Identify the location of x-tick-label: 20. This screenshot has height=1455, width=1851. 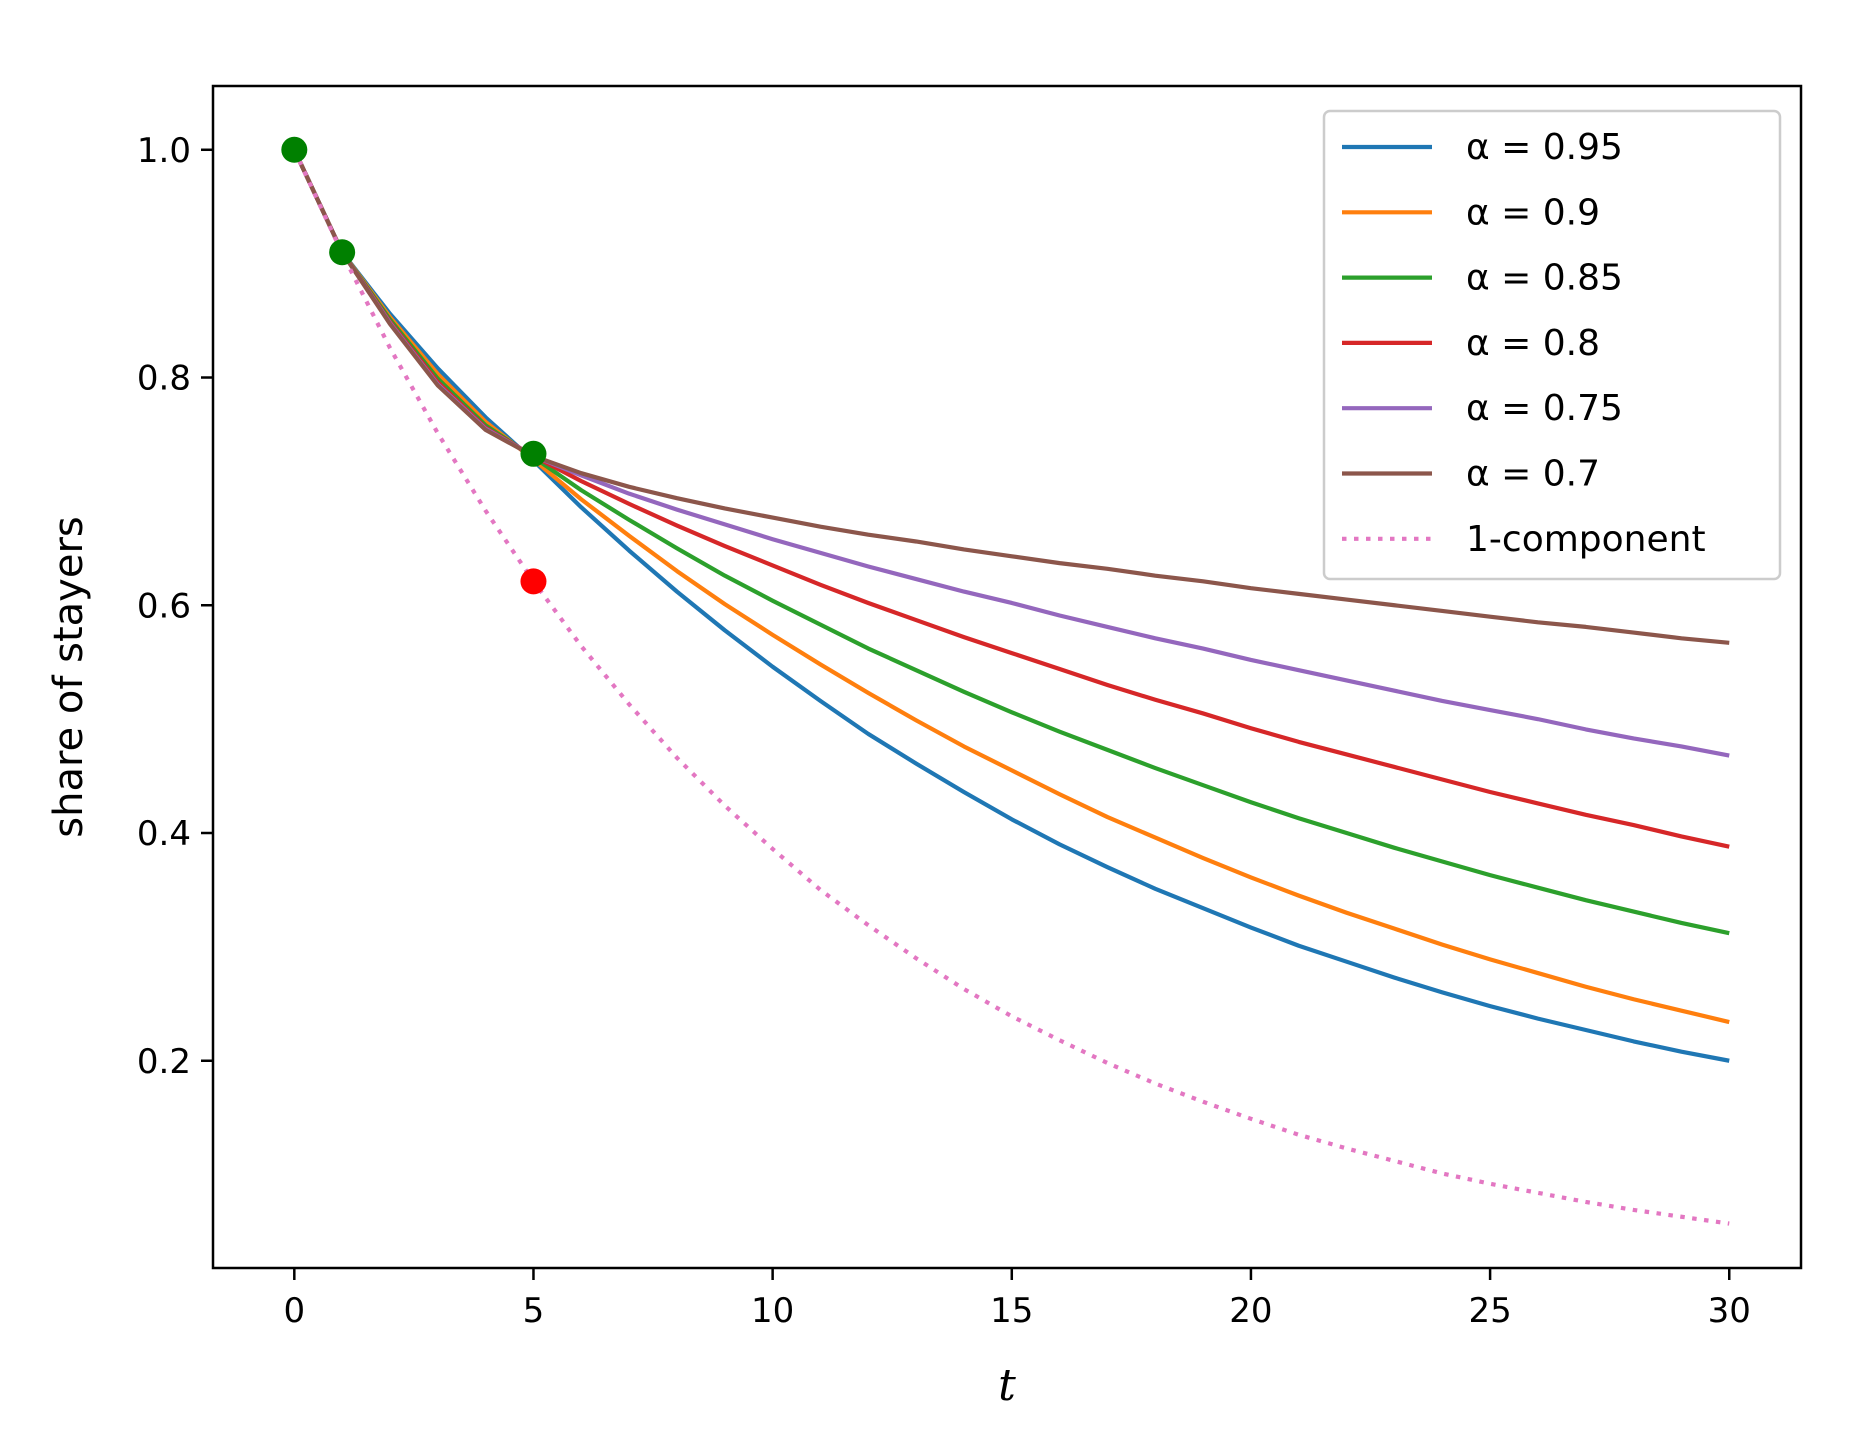
(1250, 1311).